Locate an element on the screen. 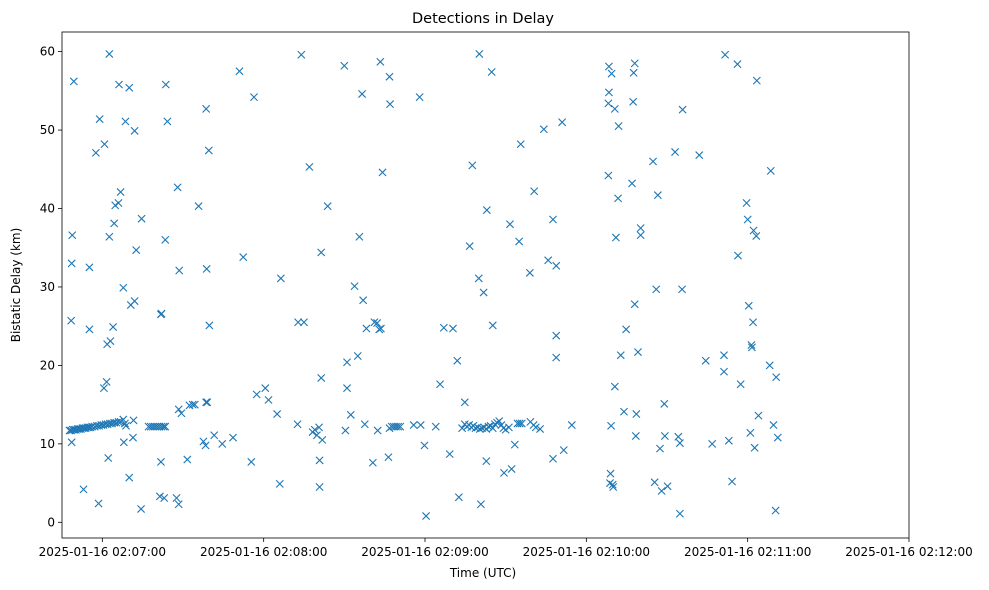  y-tick-label: 30 is located at coordinates (47, 287).